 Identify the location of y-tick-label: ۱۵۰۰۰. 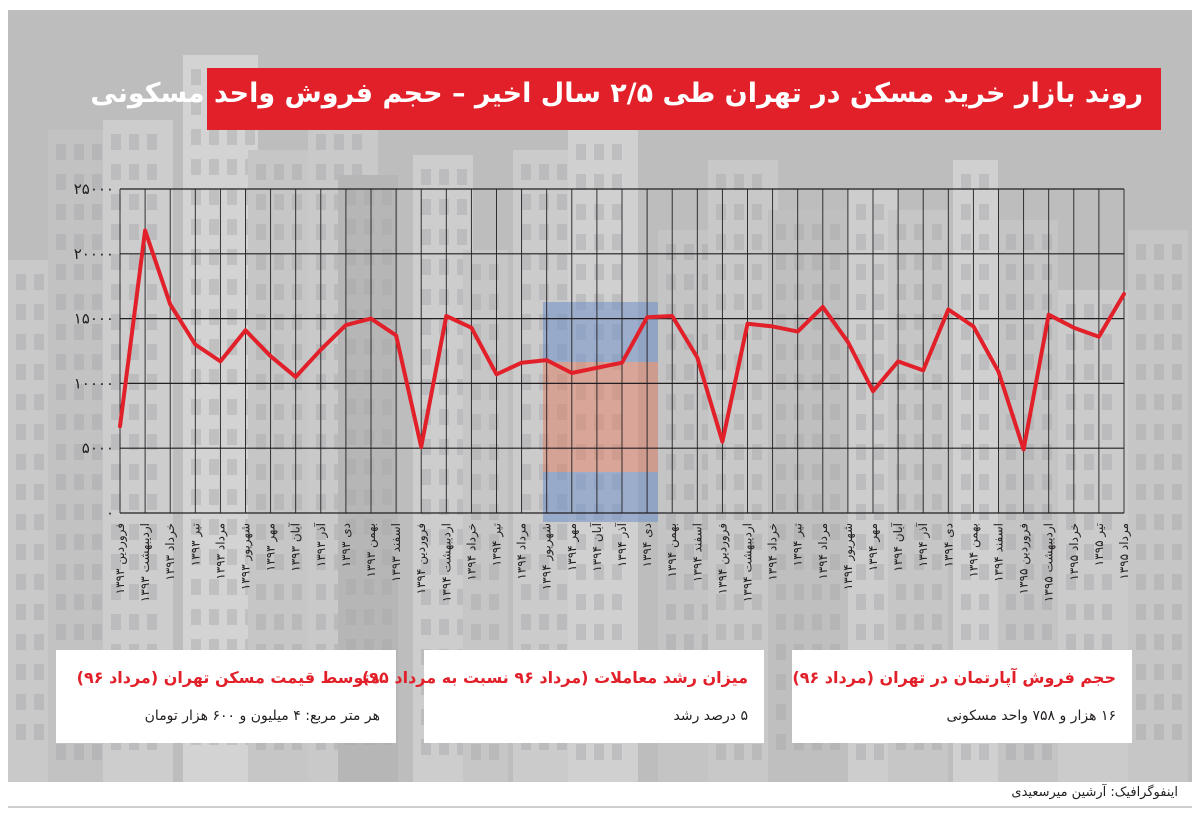
(94, 319).